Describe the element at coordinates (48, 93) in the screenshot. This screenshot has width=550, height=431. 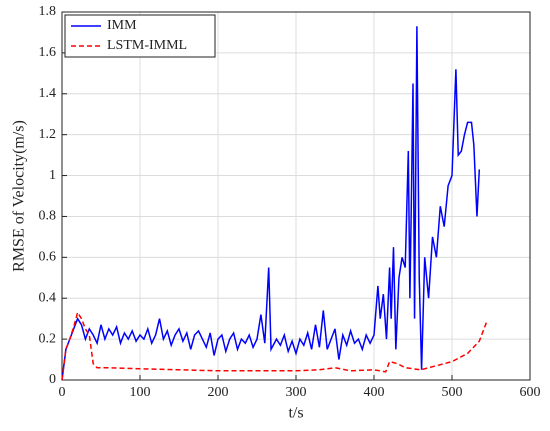
I see `y-tick-label: 1.4` at that location.